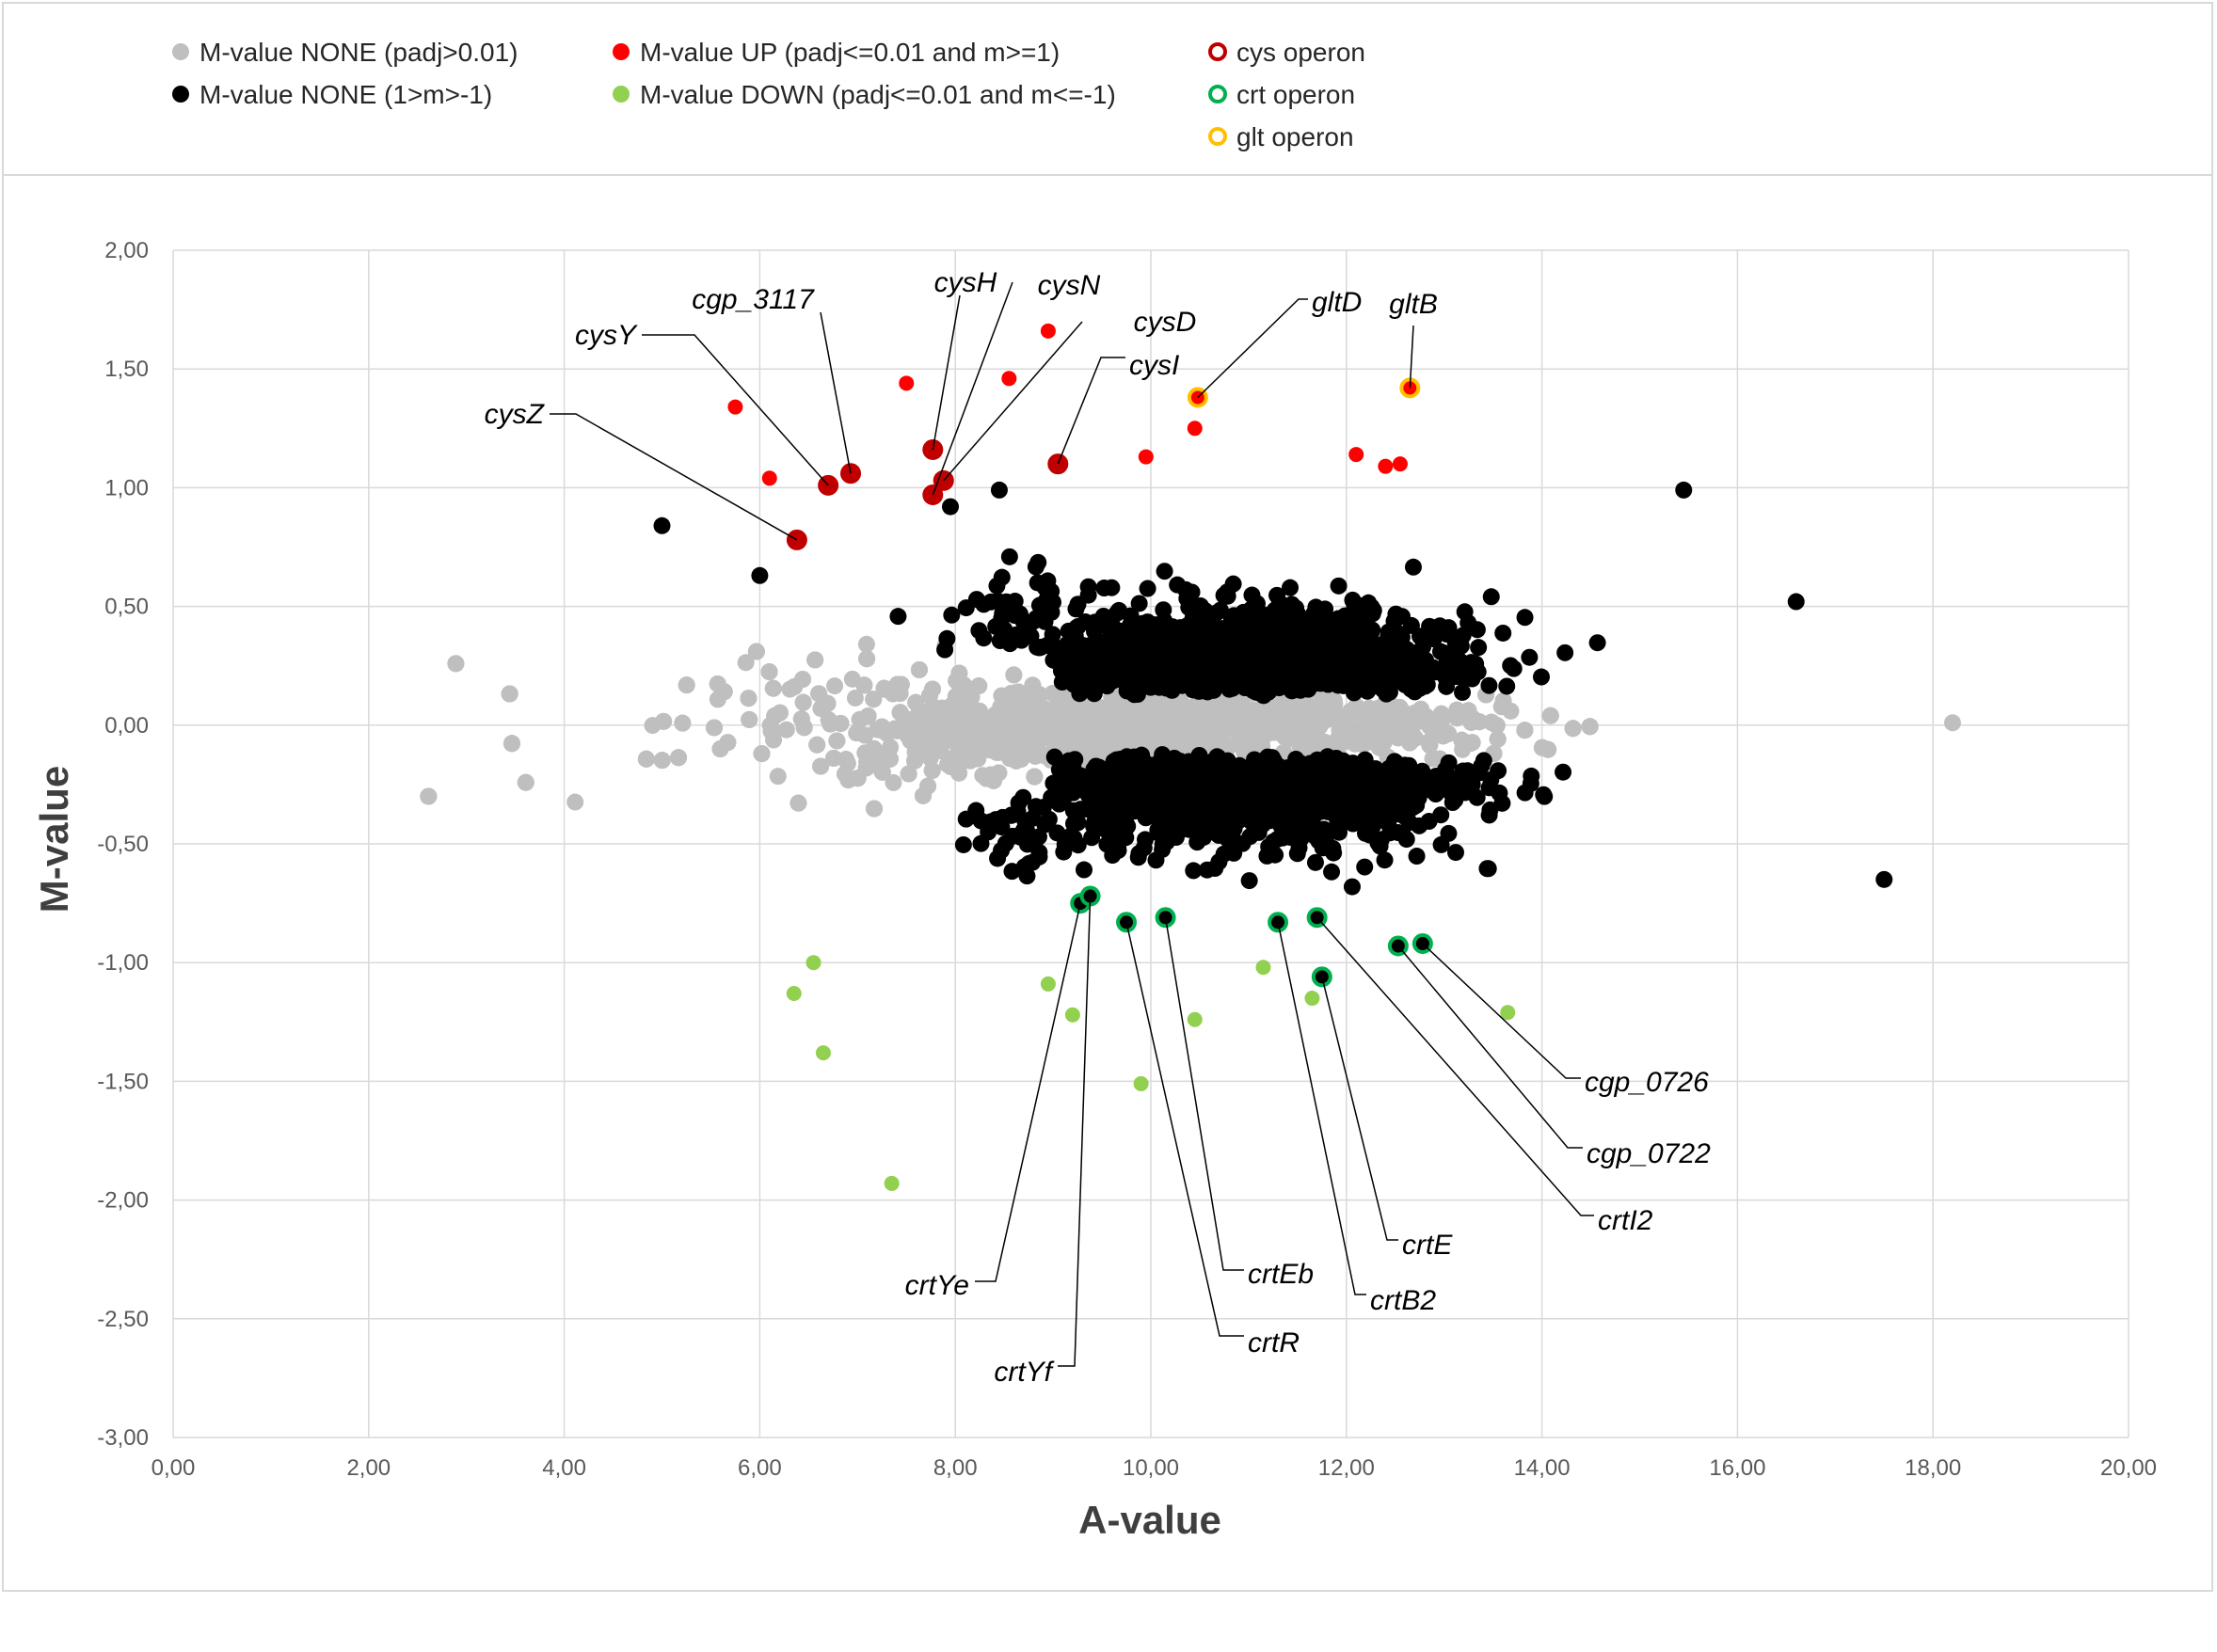  I want to click on leader-line-crtR, so click(1184, 1129).